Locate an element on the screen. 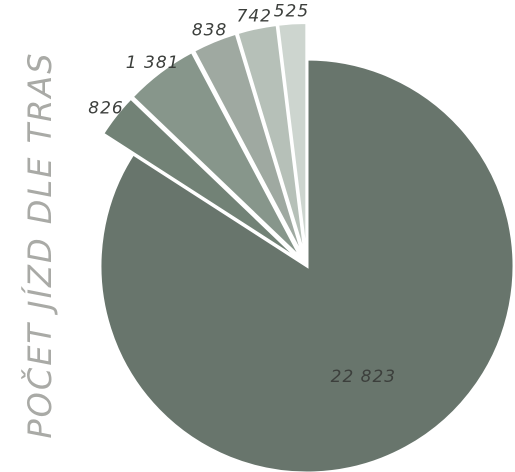  data-label-2: 826 is located at coordinates (105, 108).